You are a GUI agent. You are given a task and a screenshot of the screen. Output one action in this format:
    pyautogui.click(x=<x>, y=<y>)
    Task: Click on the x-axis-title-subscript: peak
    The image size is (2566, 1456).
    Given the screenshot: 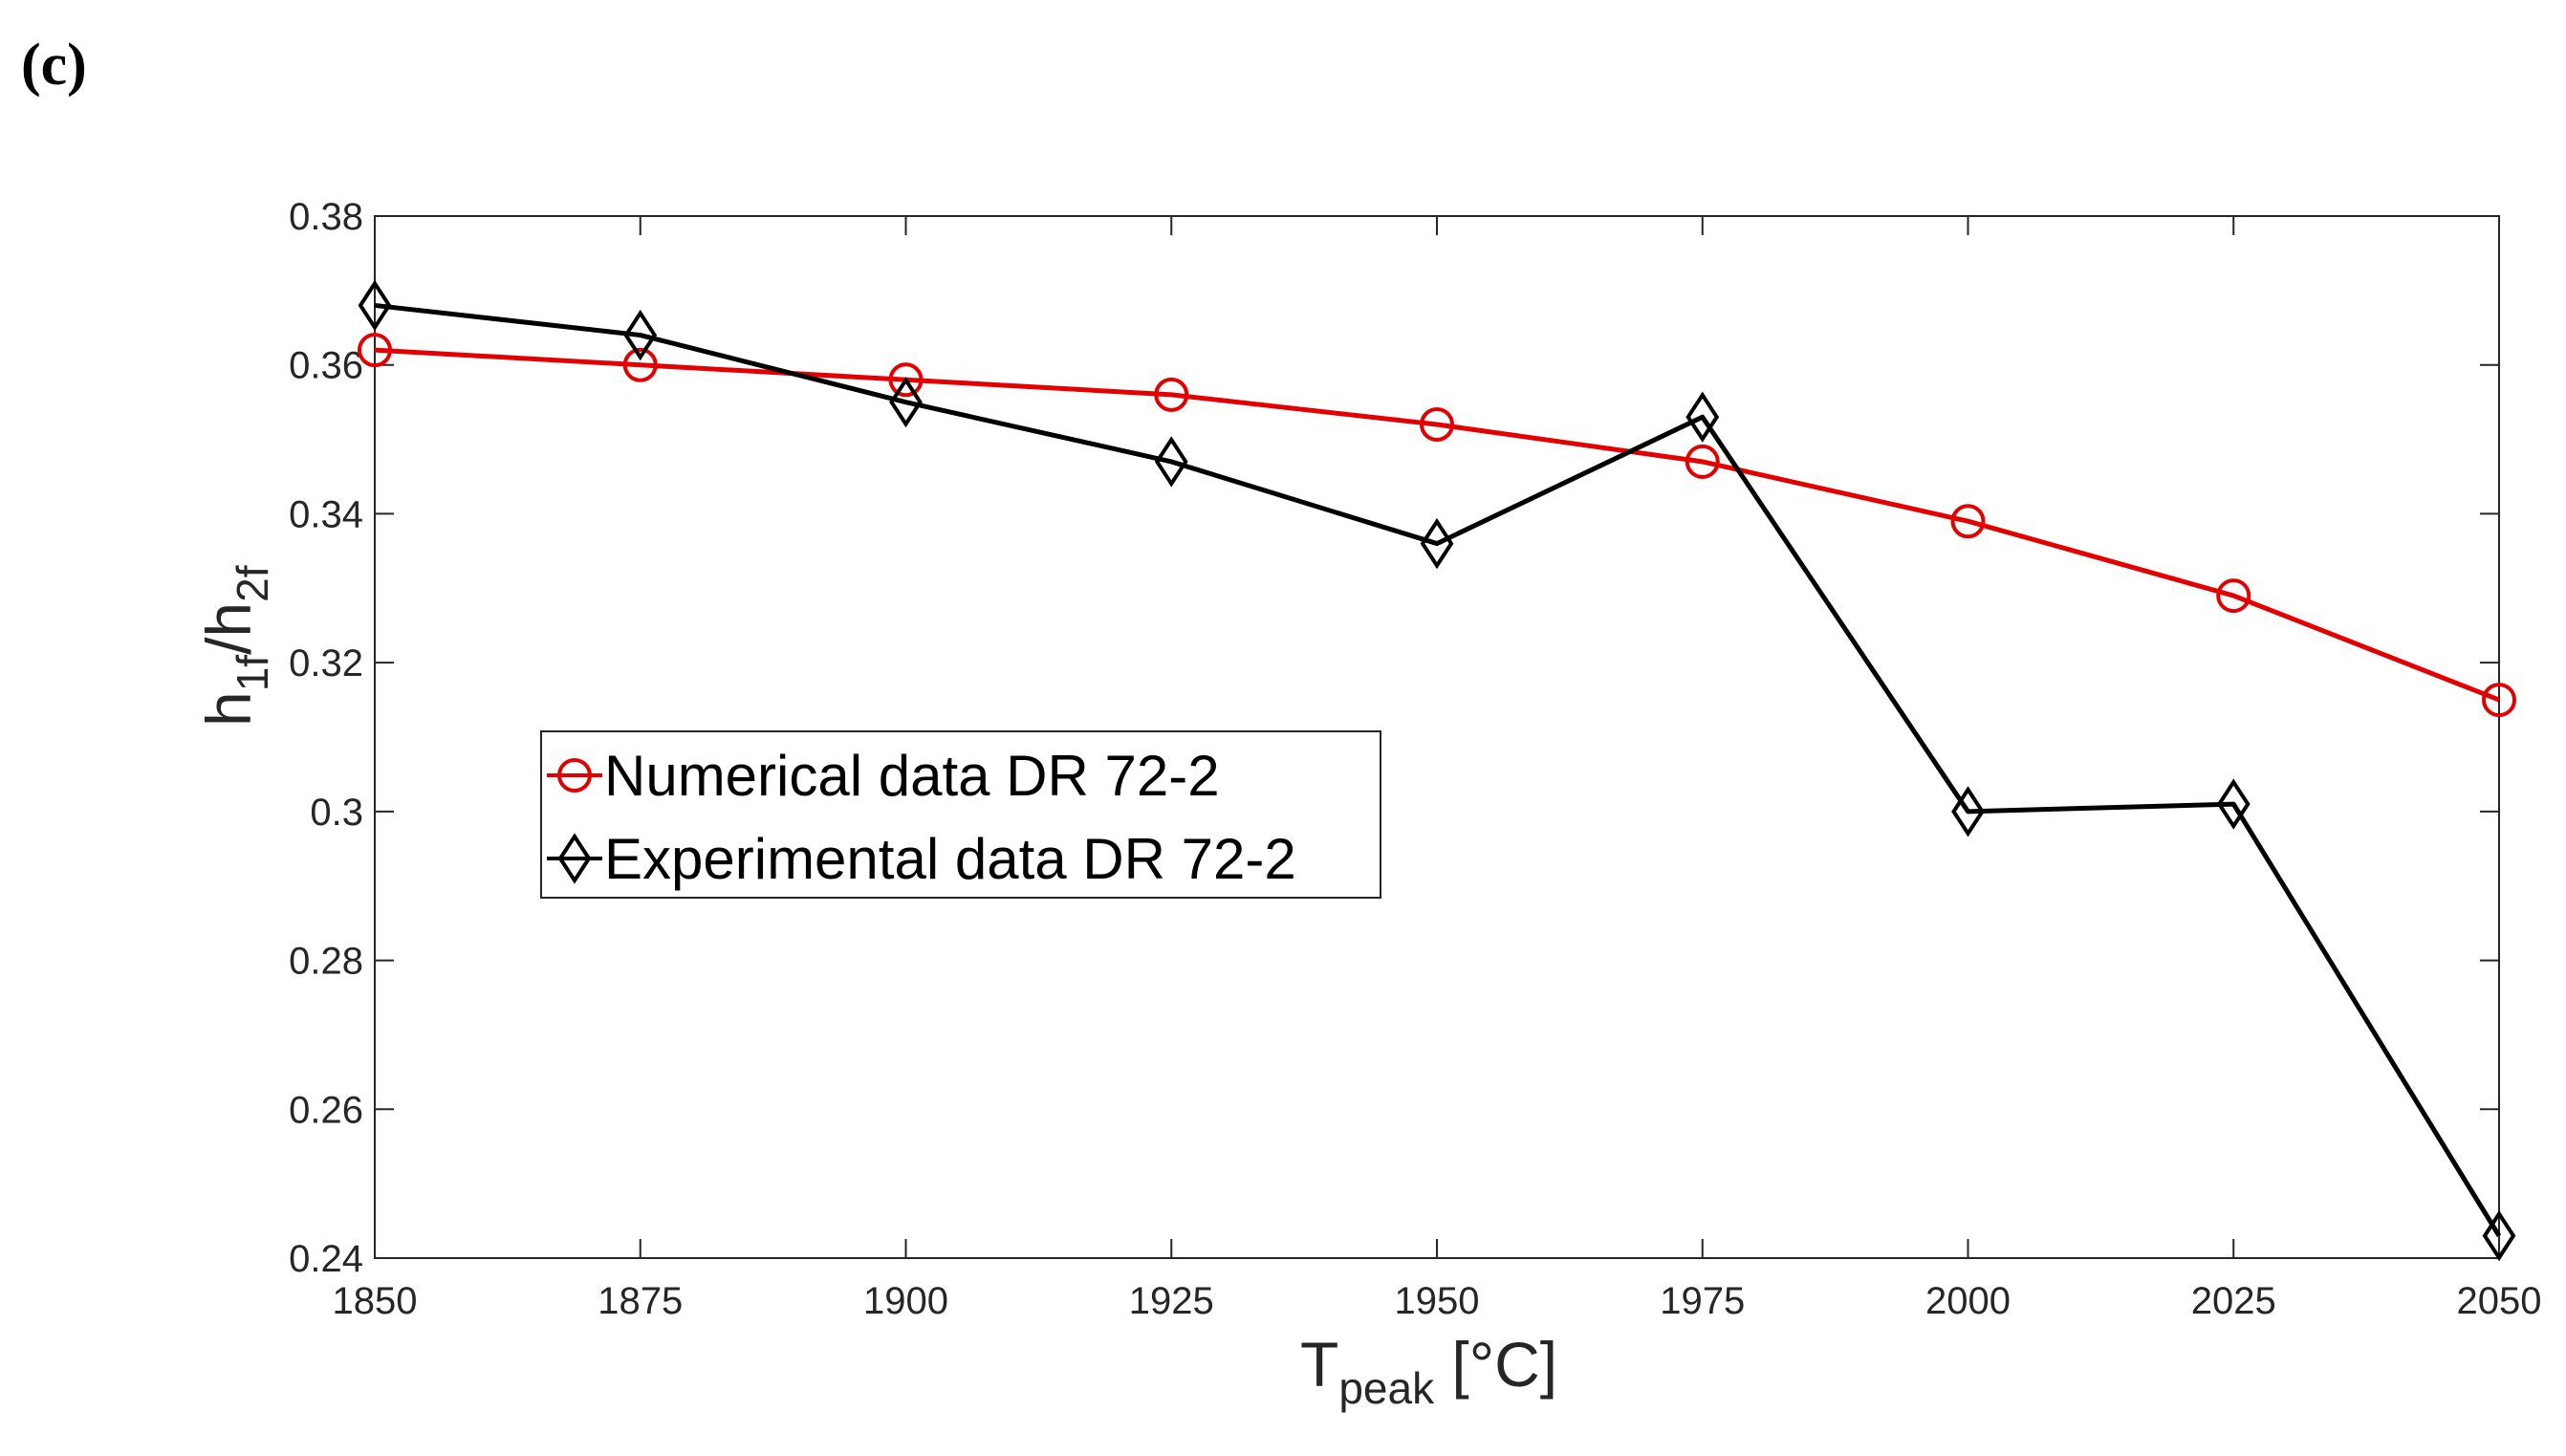 What is the action you would take?
    pyautogui.click(x=1386, y=1388)
    